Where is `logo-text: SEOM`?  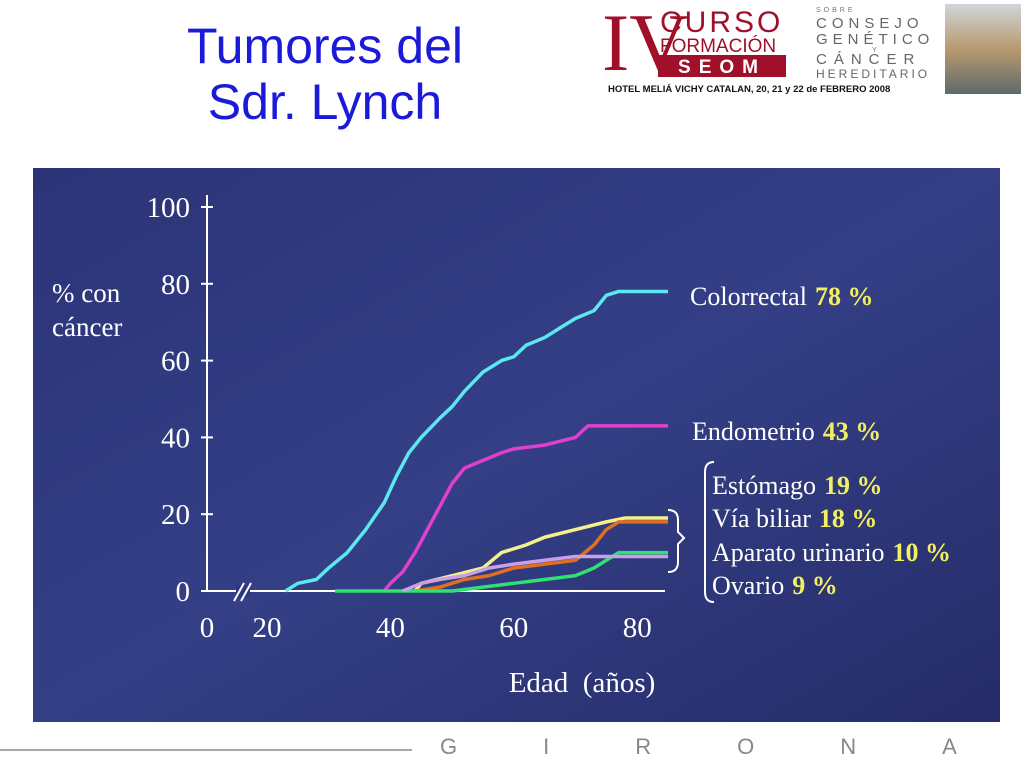
logo-text: SEOM is located at coordinates (722, 67).